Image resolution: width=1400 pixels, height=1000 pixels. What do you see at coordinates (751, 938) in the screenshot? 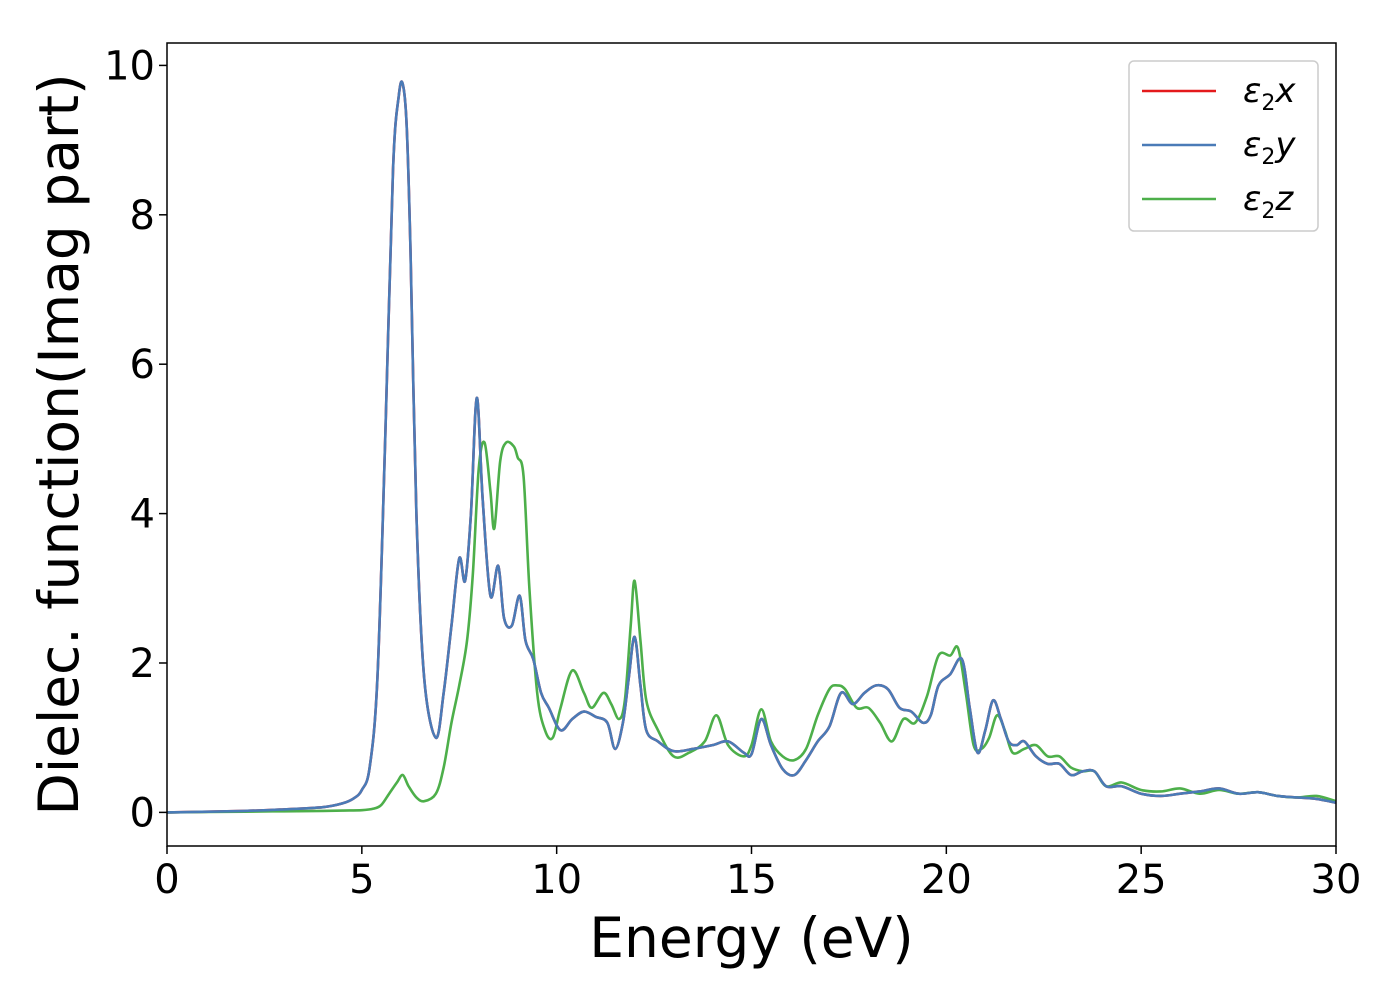
I see `x-axis-label: Energy (eV)` at bounding box center [751, 938].